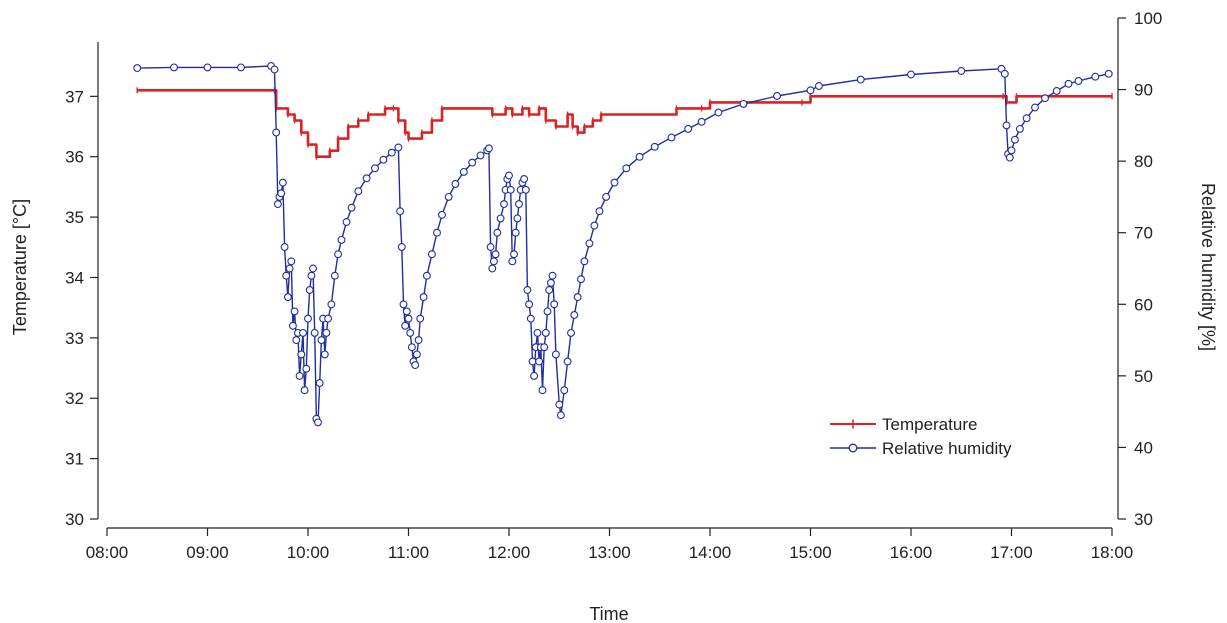 This screenshot has height=623, width=1227. I want to click on y-axis-left-title: Temperature [°C], so click(20, 267).